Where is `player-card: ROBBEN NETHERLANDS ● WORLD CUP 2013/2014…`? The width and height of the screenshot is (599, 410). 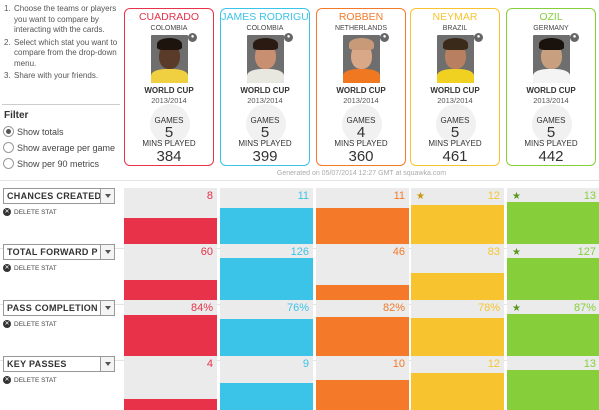
player-card: ROBBEN NETHERLANDS ● WORLD CUP 2013/2014… is located at coordinates (361, 87).